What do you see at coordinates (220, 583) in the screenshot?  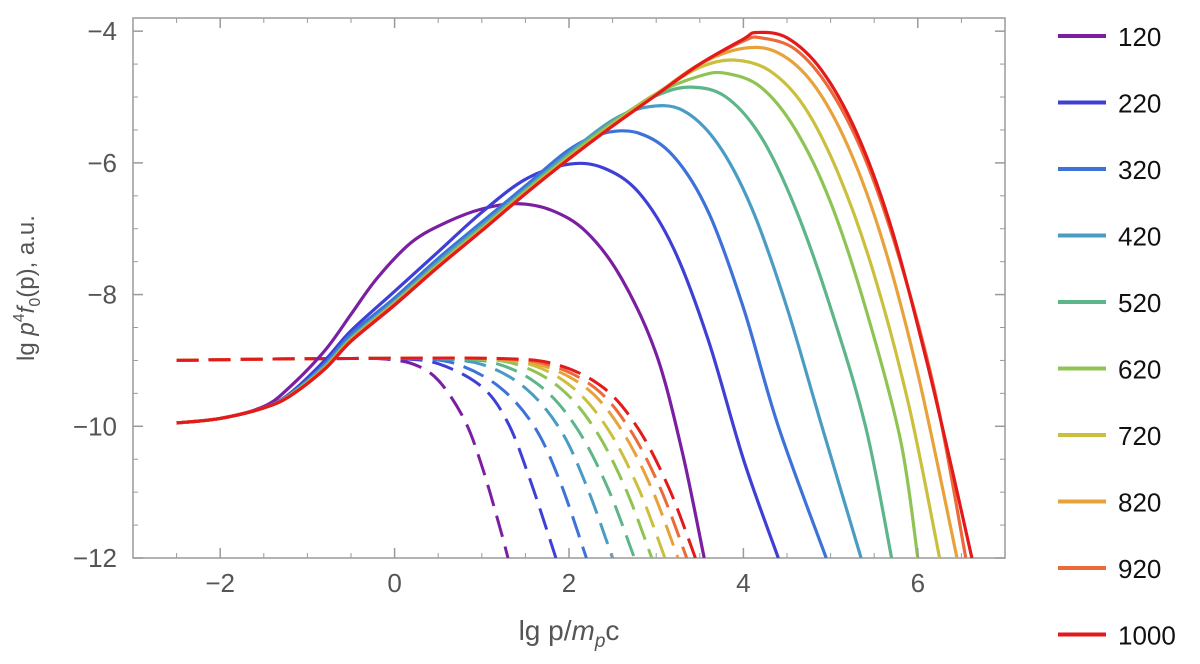 I see `x-tick-label: −2` at bounding box center [220, 583].